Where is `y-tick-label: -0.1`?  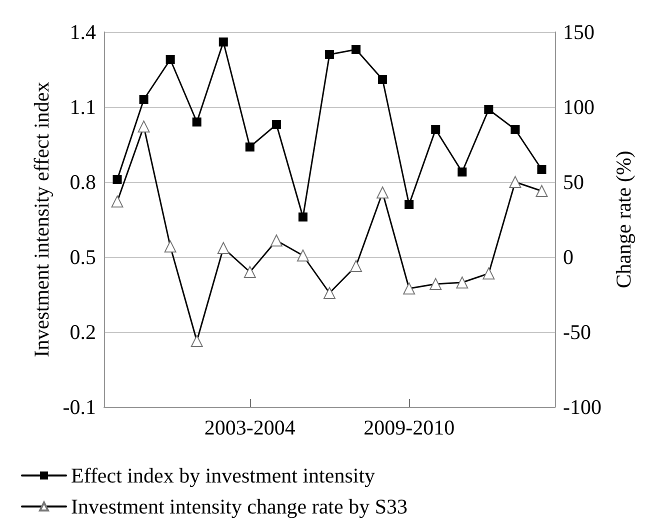
y-tick-label: -0.1 is located at coordinates (79, 407).